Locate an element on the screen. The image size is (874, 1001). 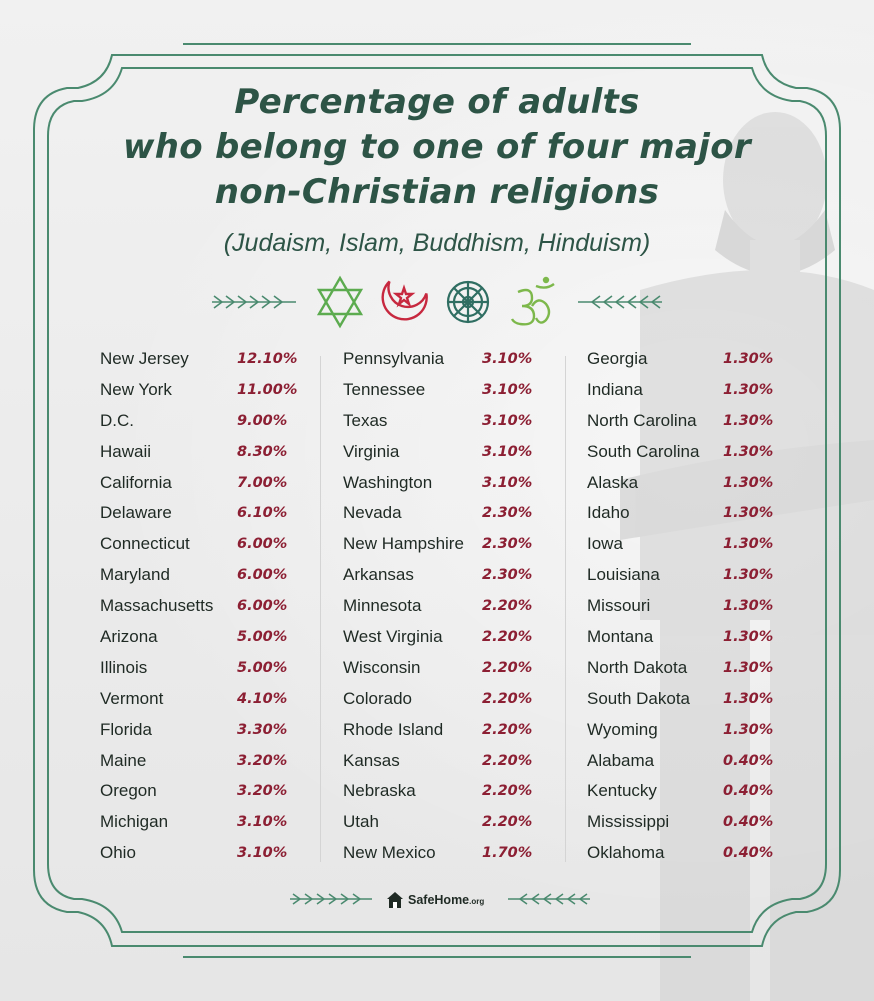
state-name: West Virginia is located at coordinates (393, 637).